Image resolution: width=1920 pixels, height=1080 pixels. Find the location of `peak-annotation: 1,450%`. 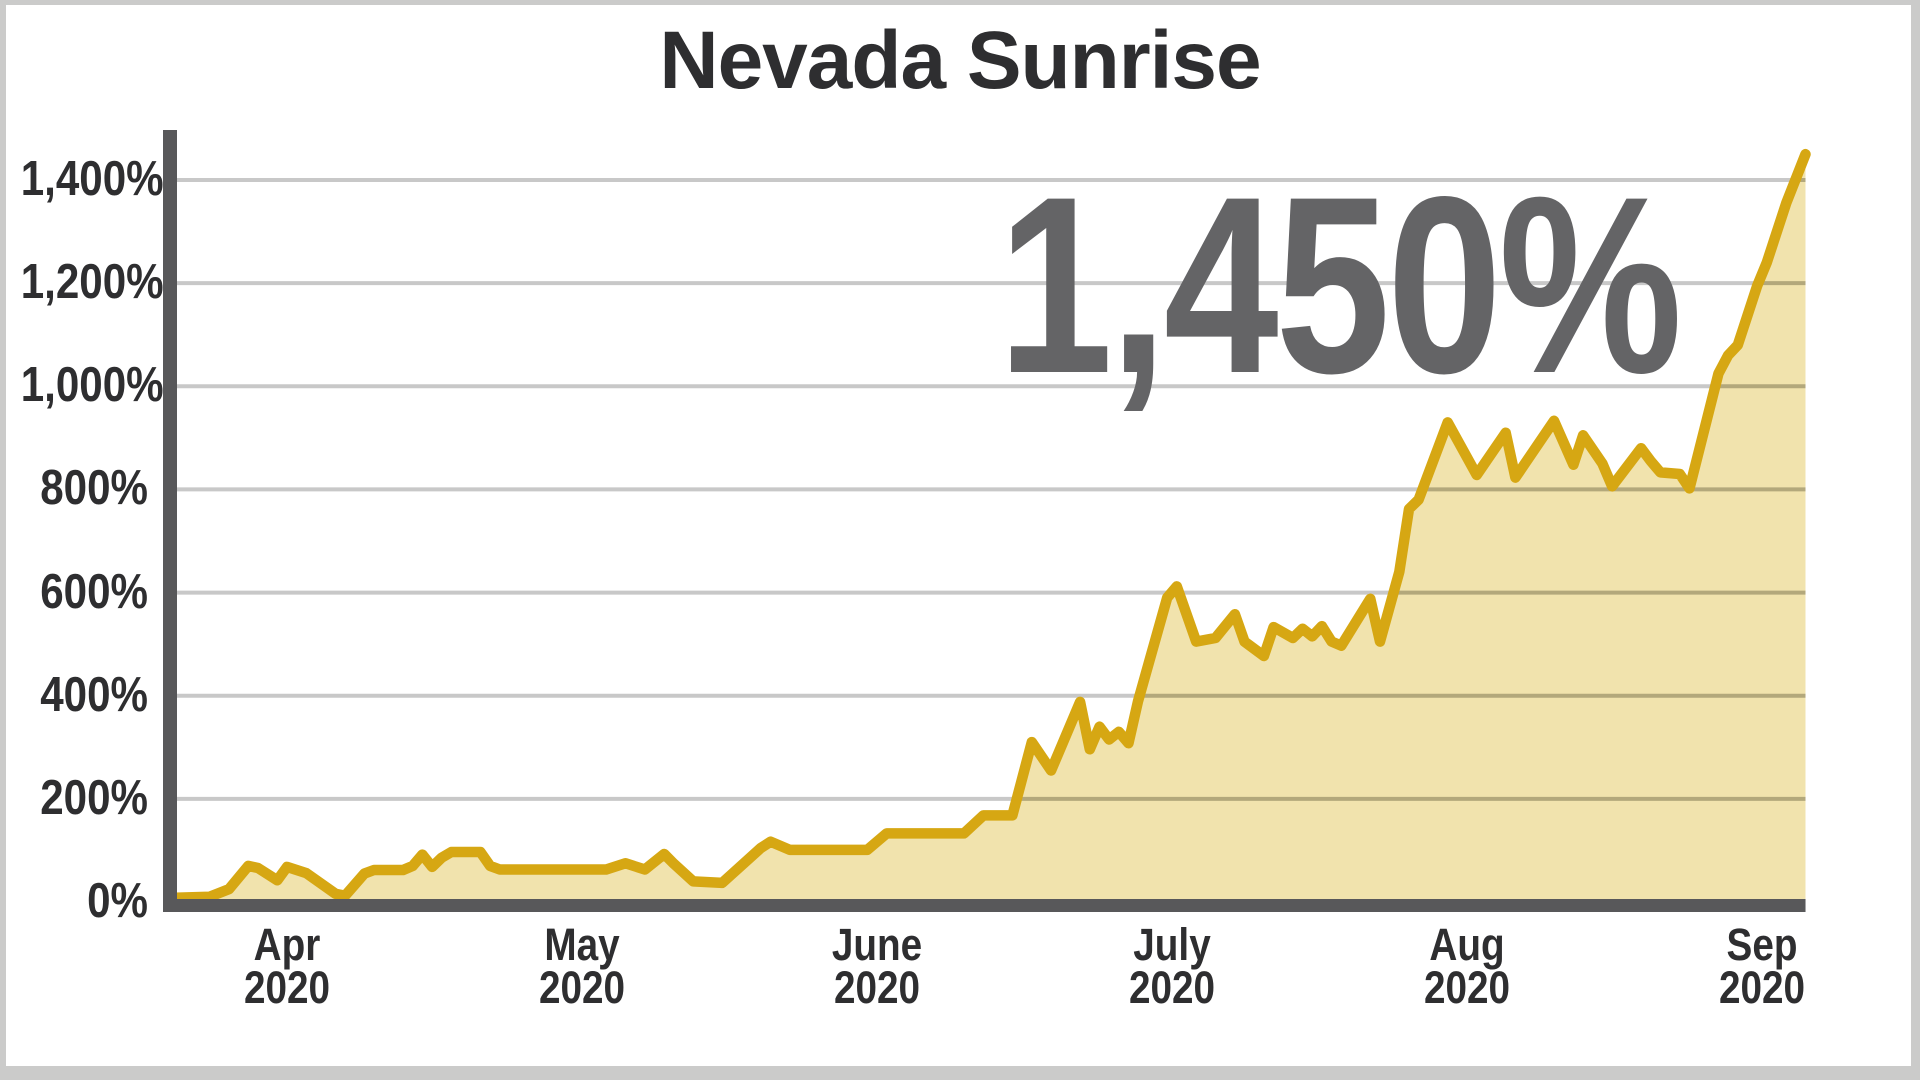

peak-annotation: 1,450% is located at coordinates (1340, 285).